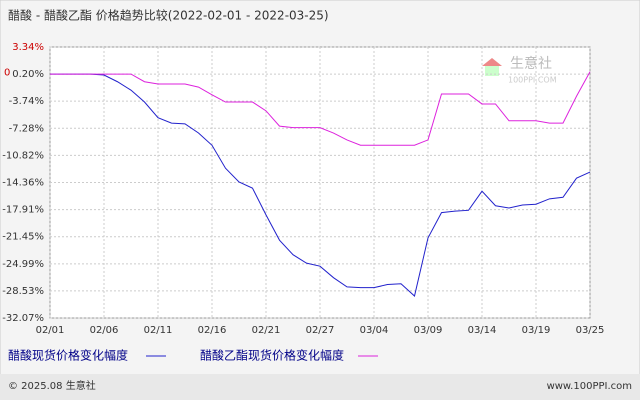  I want to click on y-tick-label: -28.53%, so click(23, 291).